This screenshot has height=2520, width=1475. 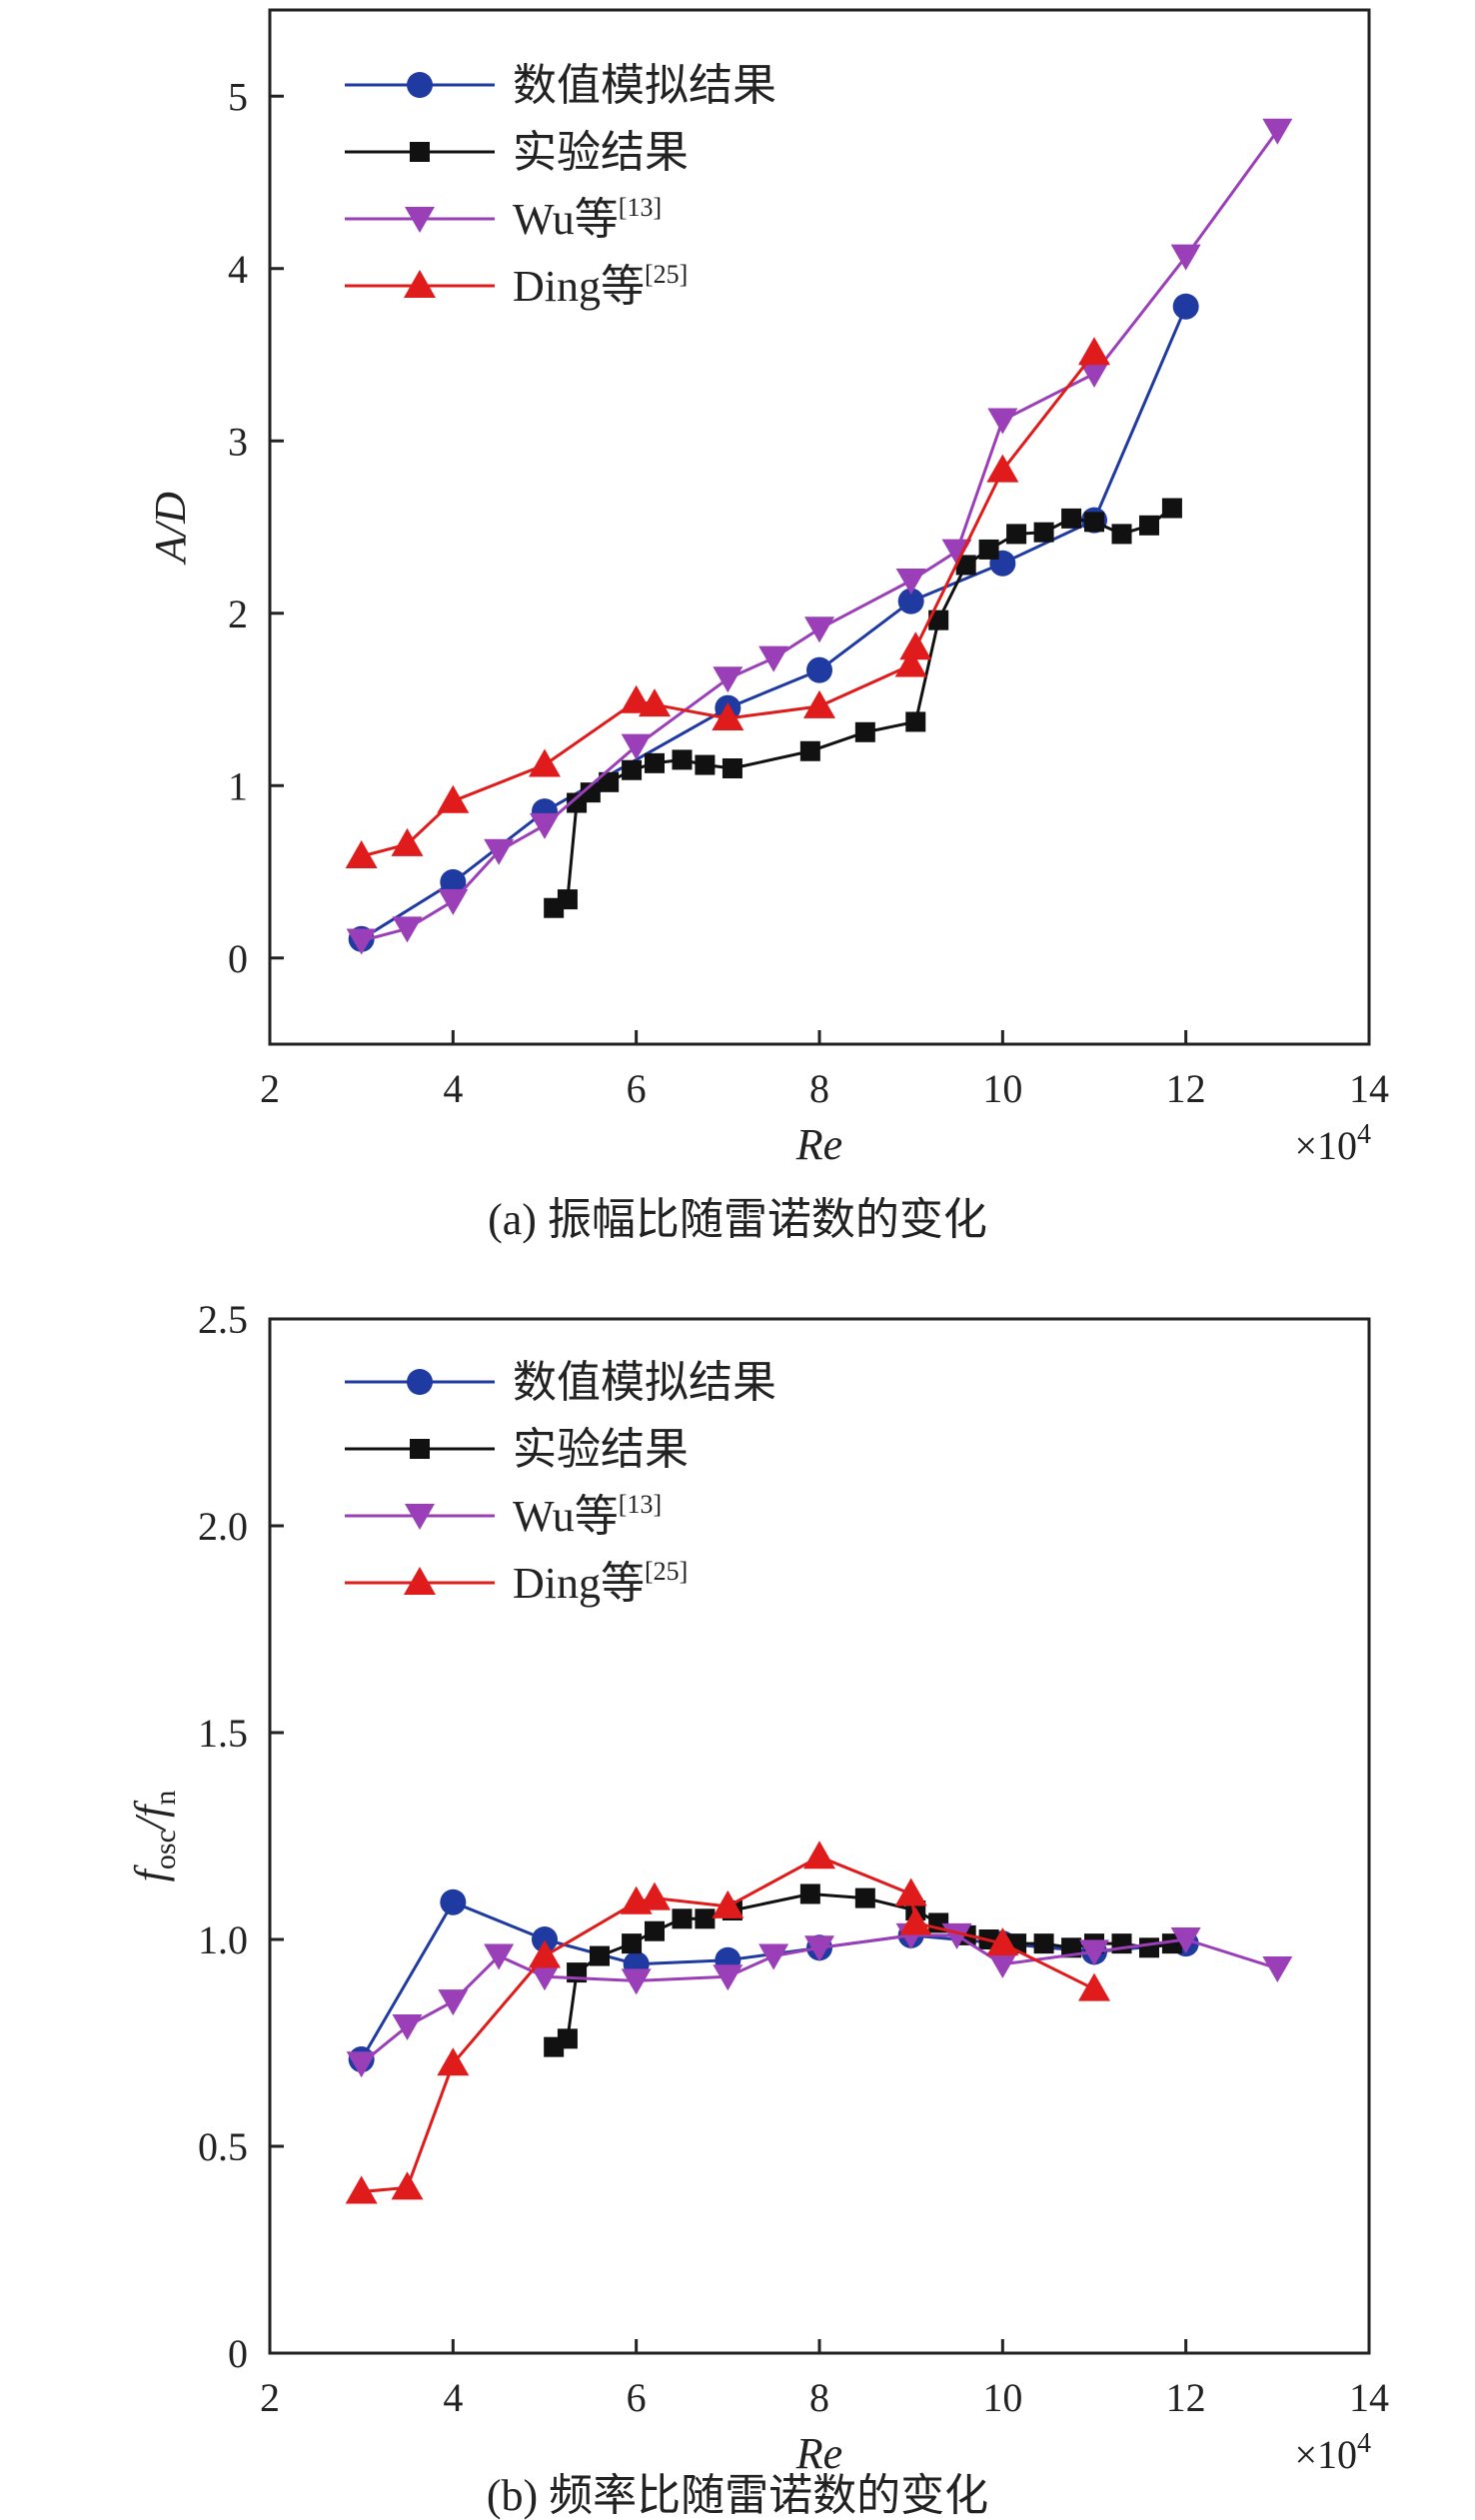 What do you see at coordinates (566, 1516) in the screenshot?
I see `legend-name-b-2: Wu等` at bounding box center [566, 1516].